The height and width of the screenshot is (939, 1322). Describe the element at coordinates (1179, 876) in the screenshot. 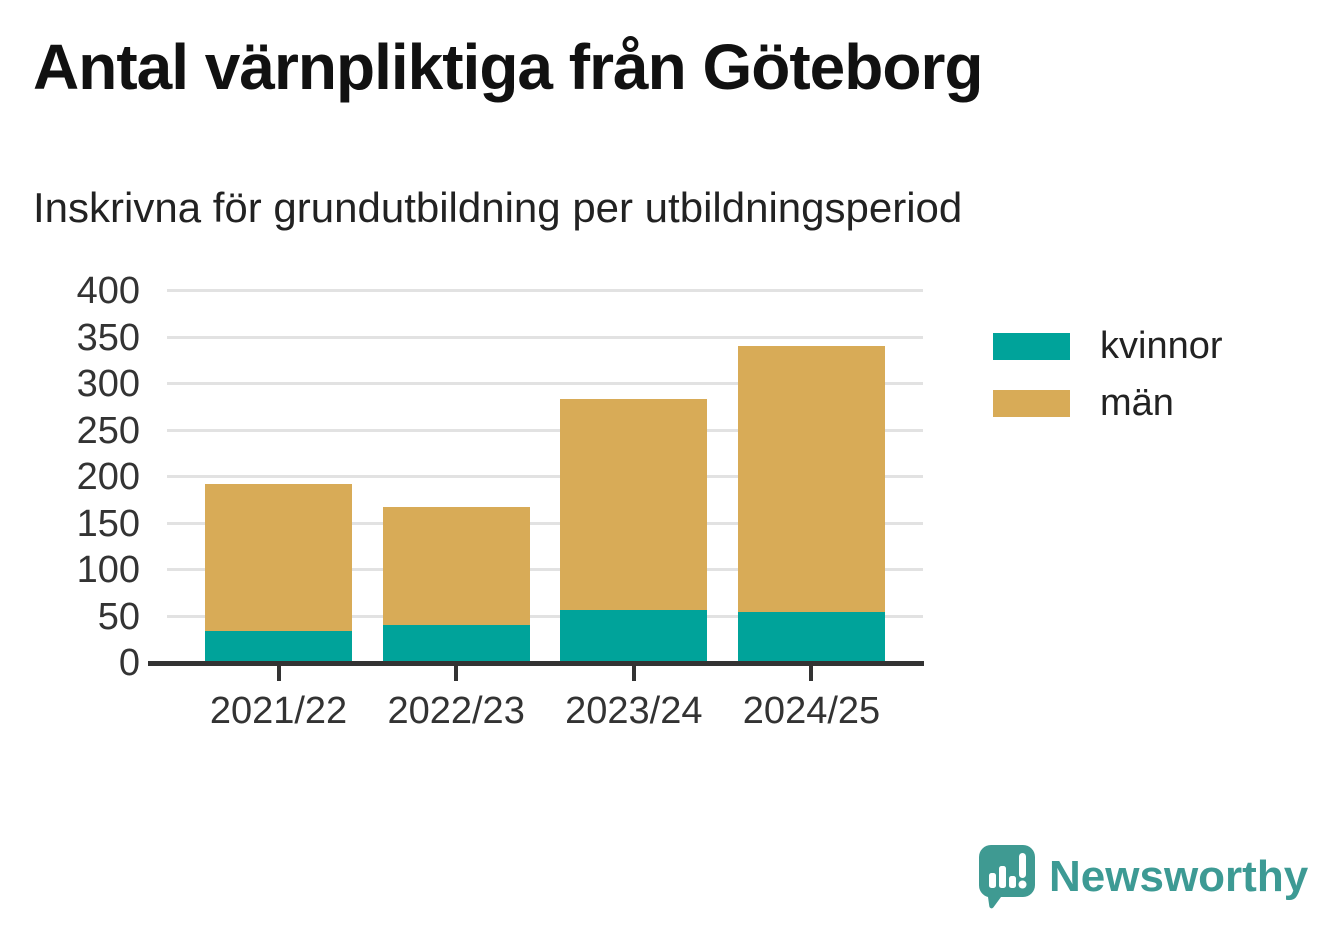

I see `brand-wordmark: Newsworthy` at that location.